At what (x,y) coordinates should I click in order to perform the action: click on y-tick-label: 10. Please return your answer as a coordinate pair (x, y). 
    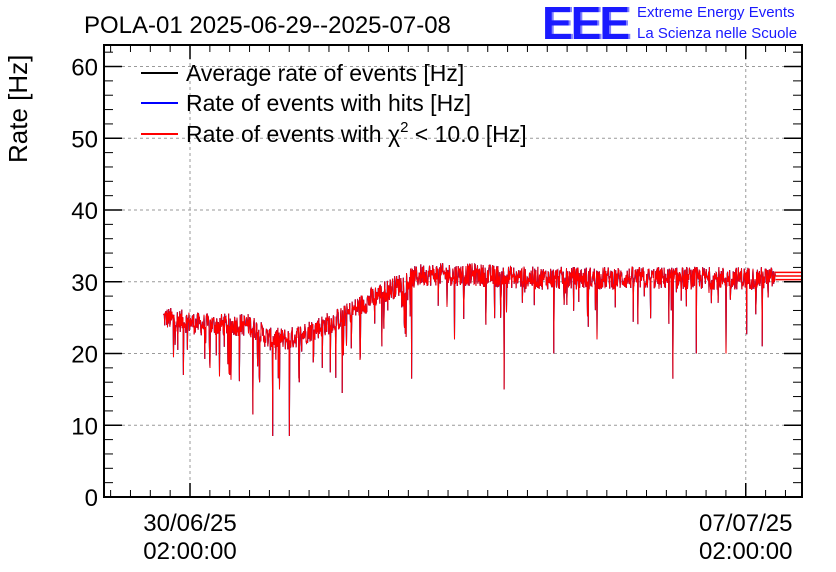
    Looking at the image, I should click on (84, 426).